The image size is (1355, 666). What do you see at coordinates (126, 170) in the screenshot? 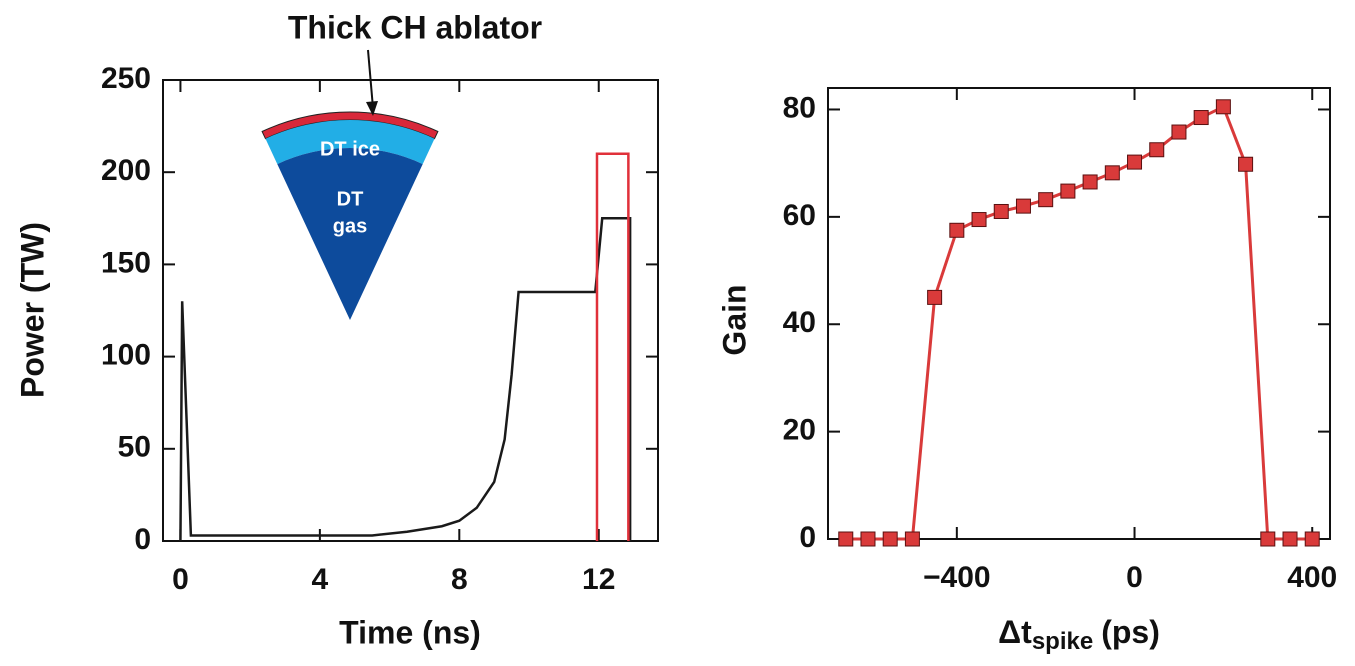
I see `y-tick-label: 200` at bounding box center [126, 170].